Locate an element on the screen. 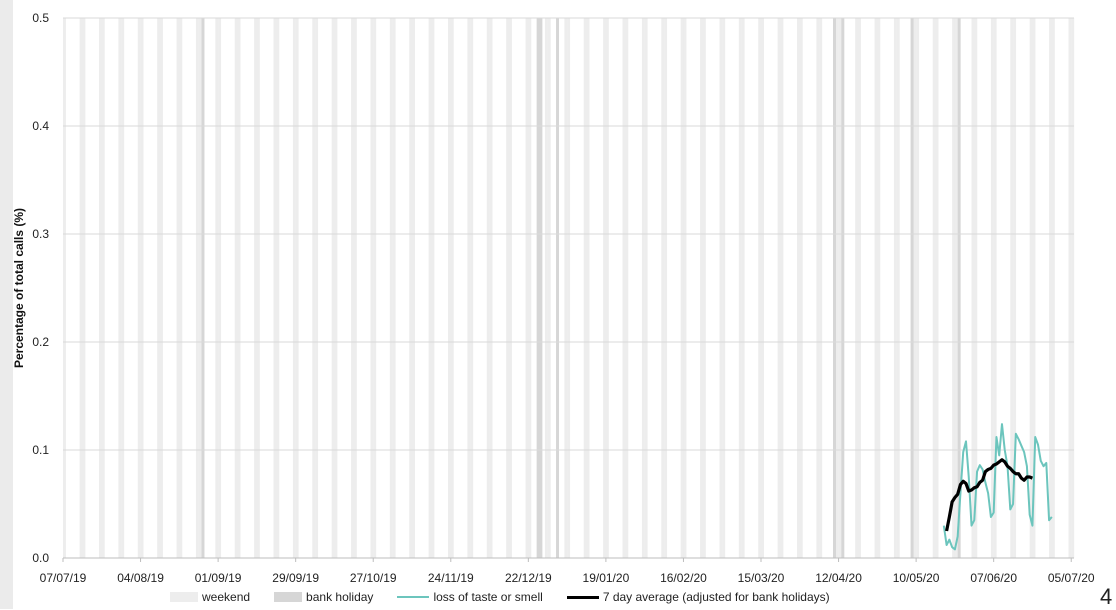 This screenshot has width=1116, height=610. x-tick-label: 22/12/19 is located at coordinates (528, 578).